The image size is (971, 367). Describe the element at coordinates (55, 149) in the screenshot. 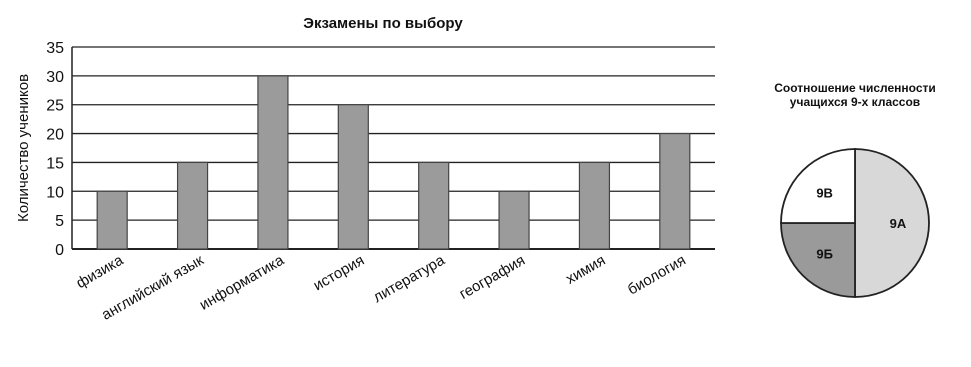

I see `y-tick-labels: 0 5 10 15 20 25 30 35` at that location.